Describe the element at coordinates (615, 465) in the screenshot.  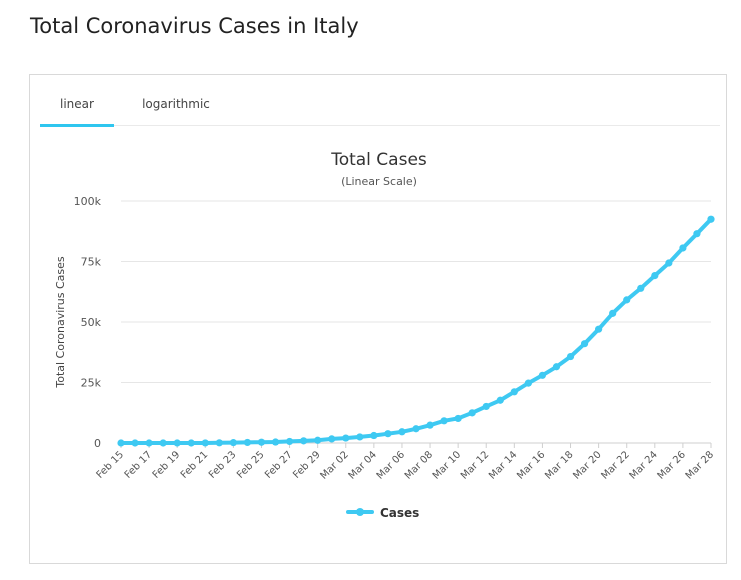
I see `x-tick-label: Mar 22` at that location.